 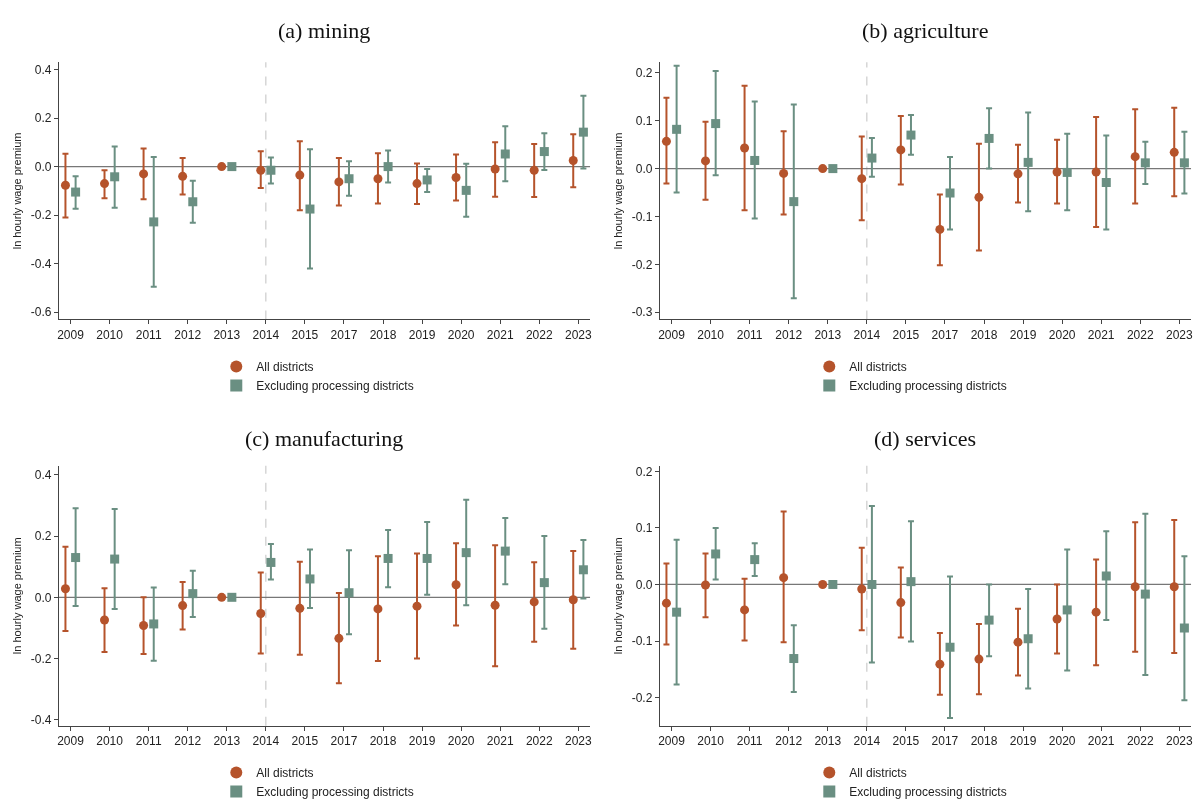 I want to click on y-tick-label: -0.3, so click(x=642, y=312).